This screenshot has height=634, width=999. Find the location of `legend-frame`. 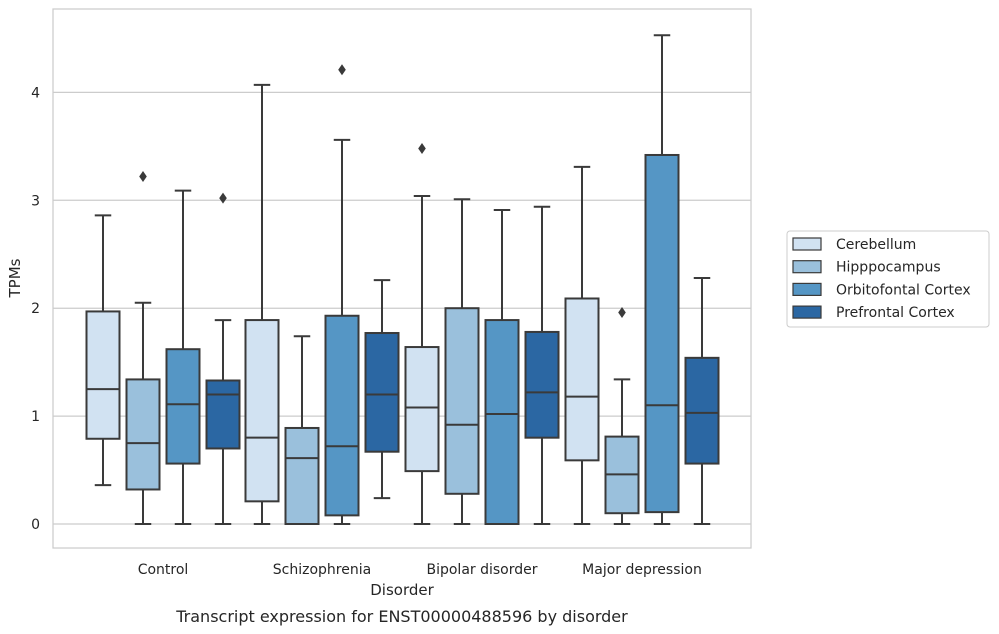

legend-frame is located at coordinates (888, 279).